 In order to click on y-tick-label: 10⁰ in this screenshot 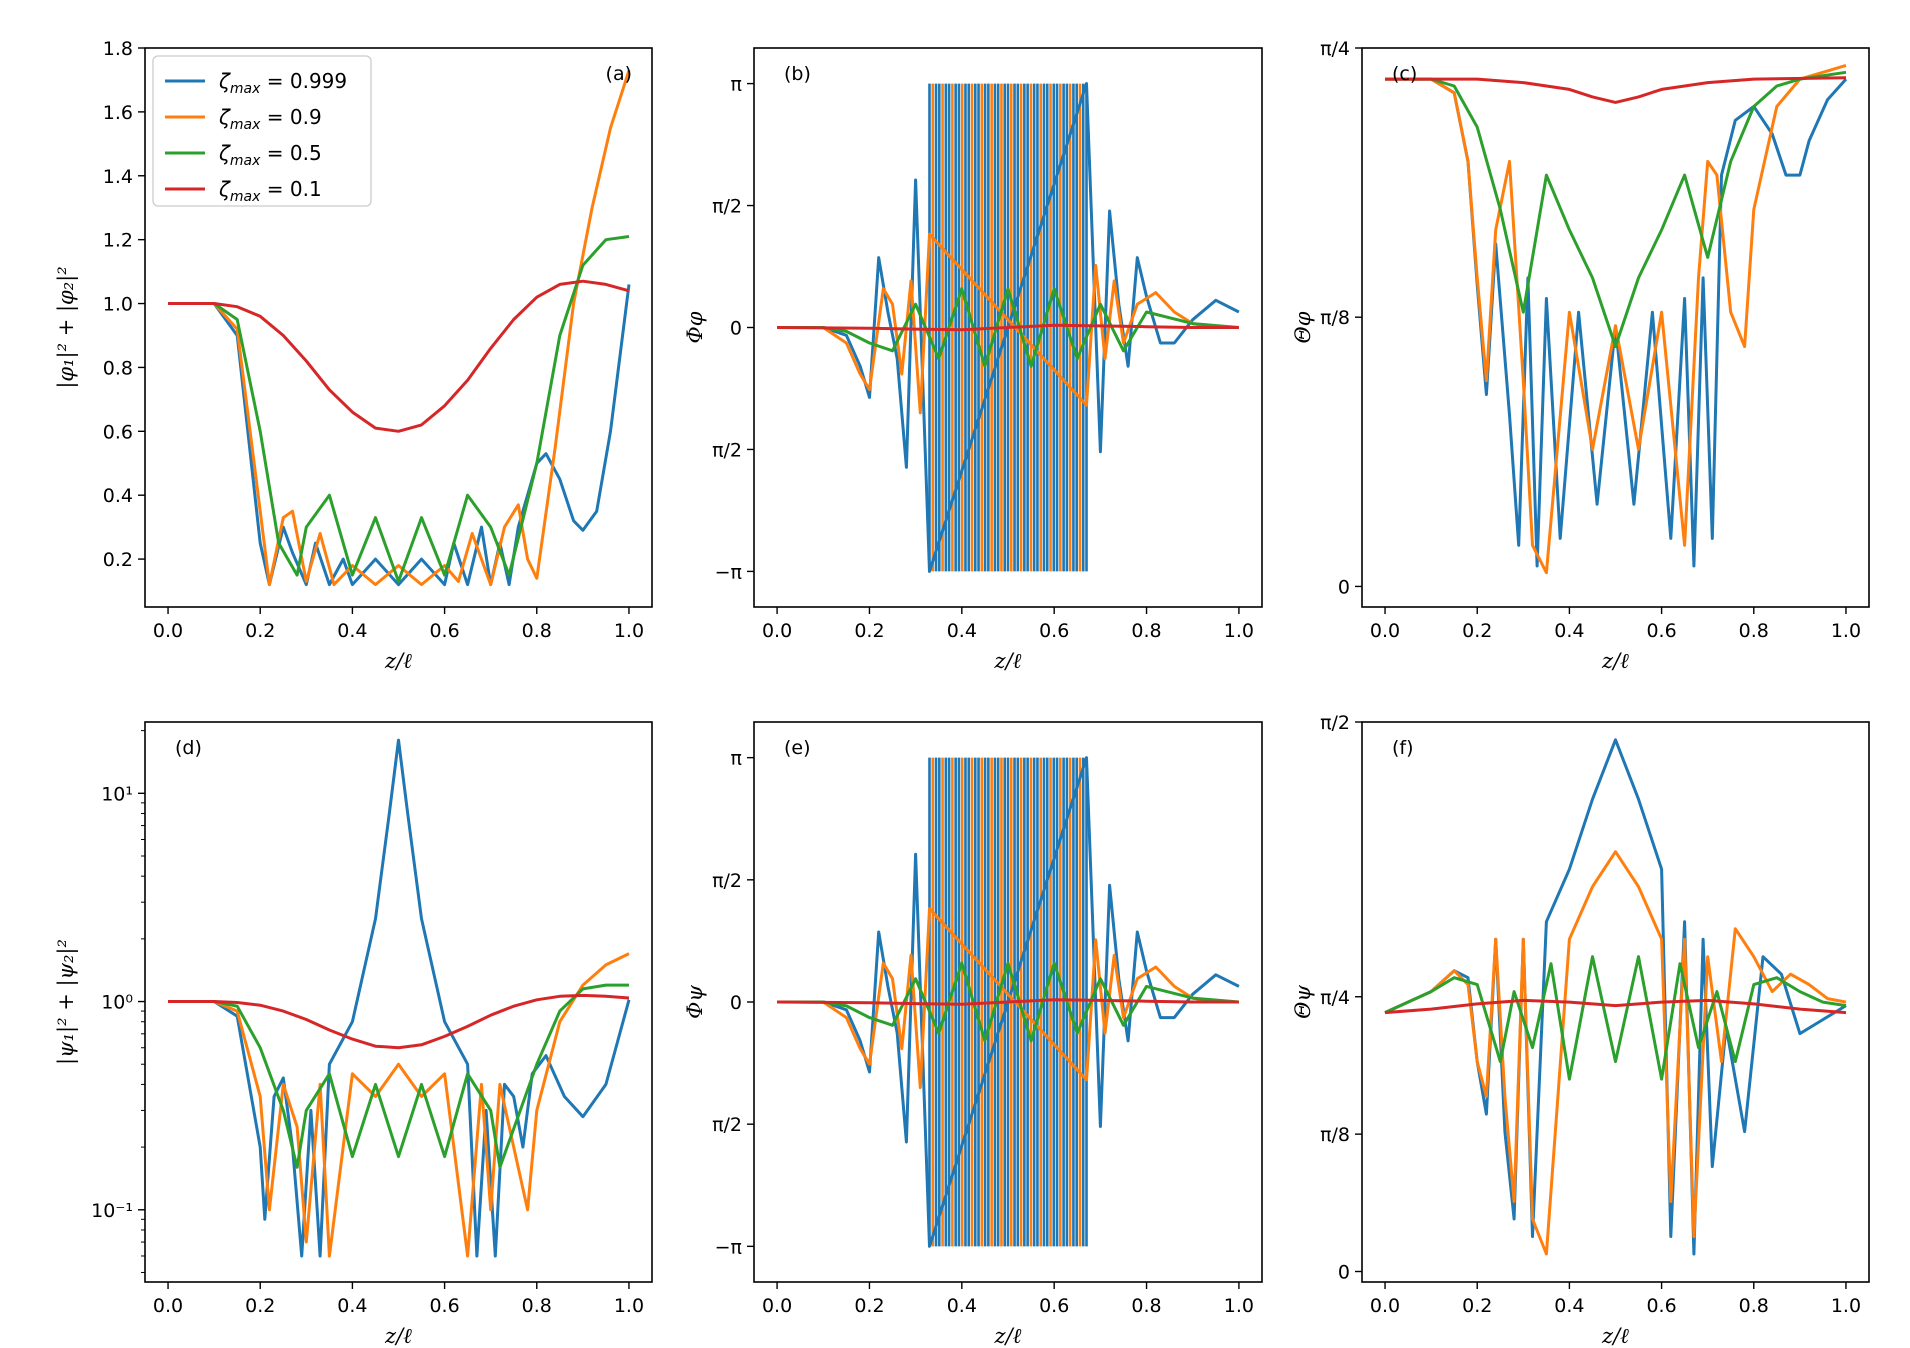, I will do `click(117, 1003)`.